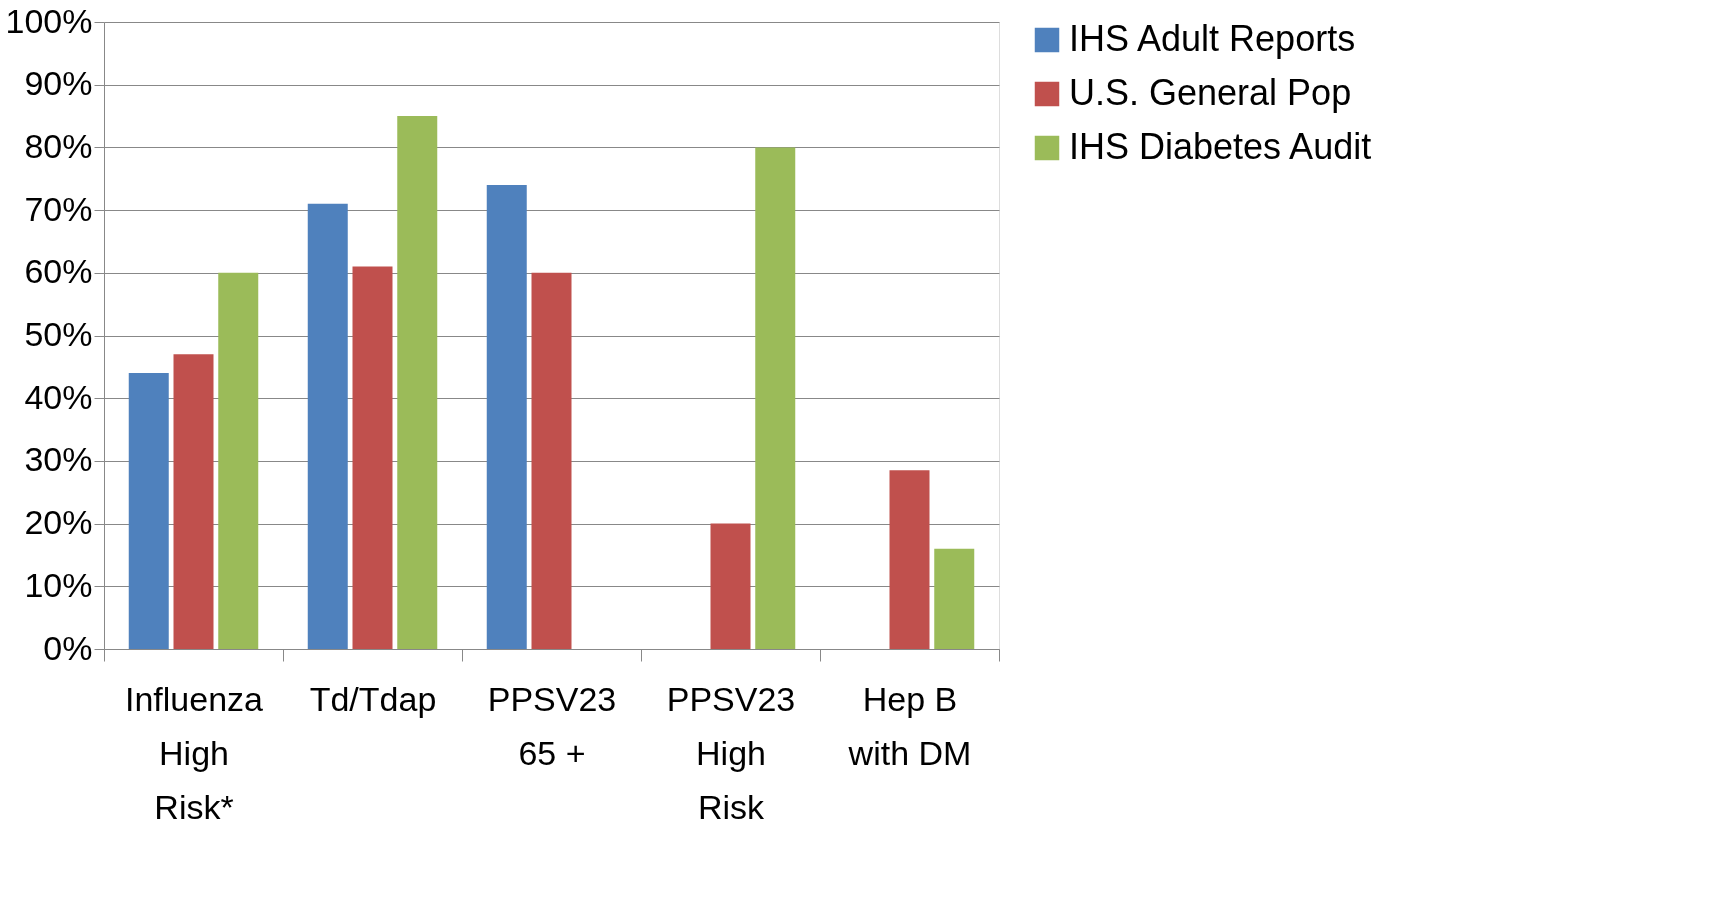 The image size is (1711, 907). Describe the element at coordinates (58, 83) in the screenshot. I see `y-tick-label: 90%` at that location.